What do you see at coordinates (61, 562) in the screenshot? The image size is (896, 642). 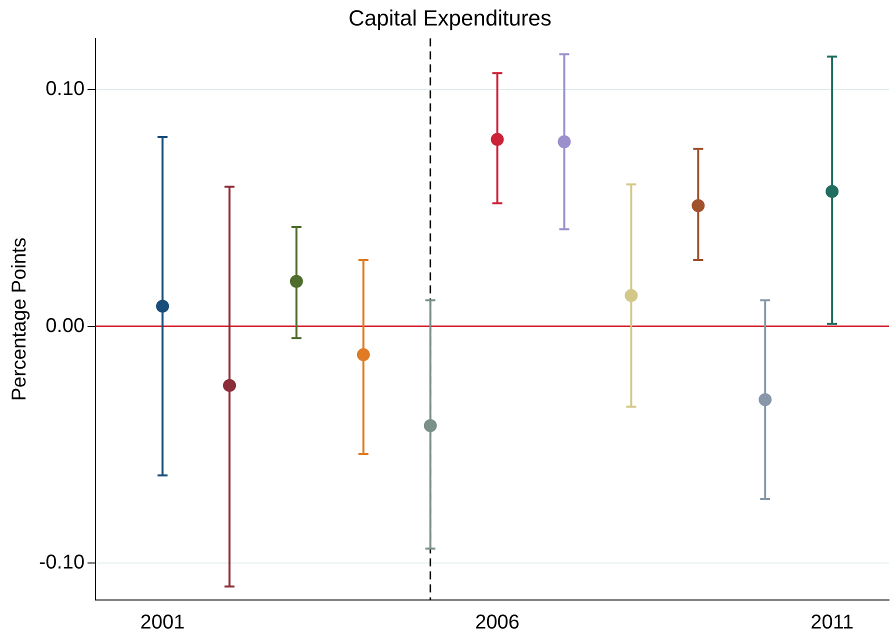 I see `y-tick-label: -0.10` at bounding box center [61, 562].